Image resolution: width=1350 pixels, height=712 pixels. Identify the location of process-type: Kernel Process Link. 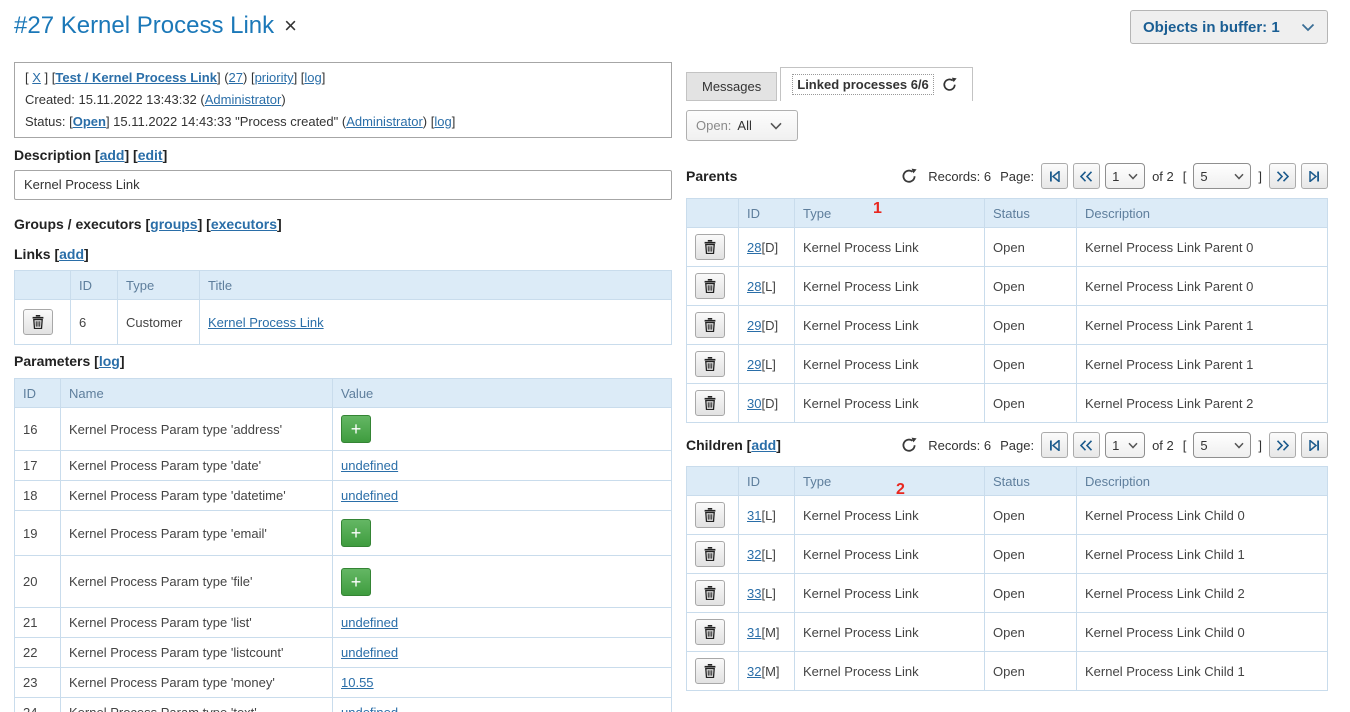
(889, 515).